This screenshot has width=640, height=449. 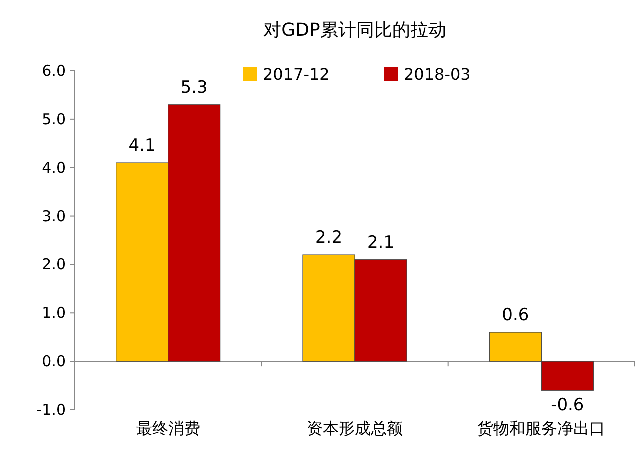 What do you see at coordinates (355, 428) in the screenshot?
I see `x-tick-label: 资本形成总额` at bounding box center [355, 428].